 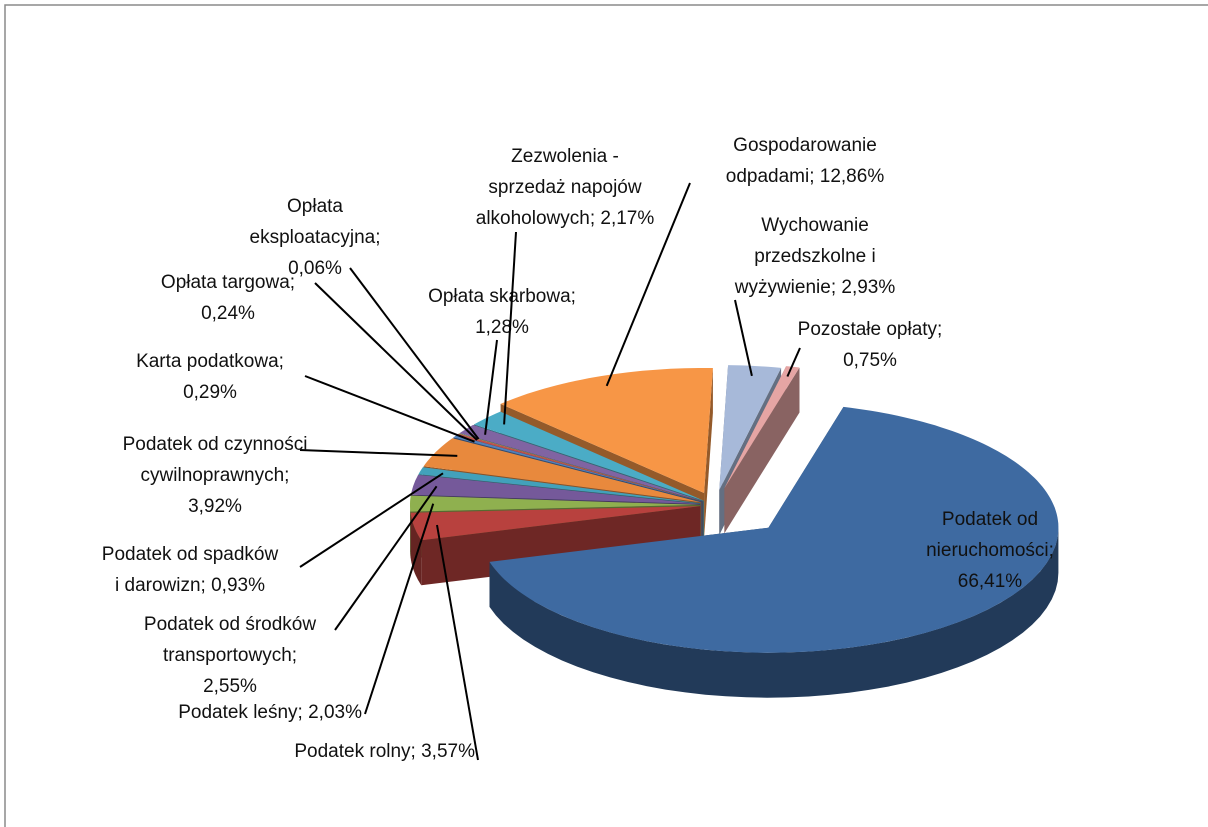 What do you see at coordinates (502, 296) in the screenshot?
I see `data-label: Opłata skarbowa;` at bounding box center [502, 296].